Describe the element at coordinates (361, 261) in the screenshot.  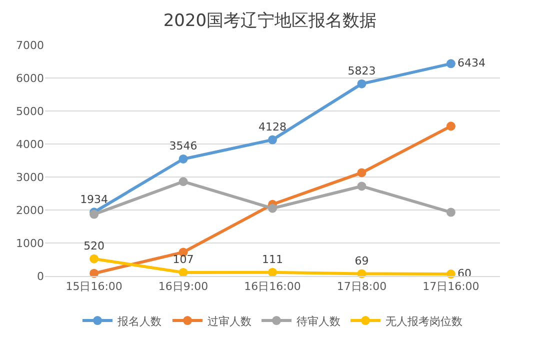
I see `data-label: 69` at that location.